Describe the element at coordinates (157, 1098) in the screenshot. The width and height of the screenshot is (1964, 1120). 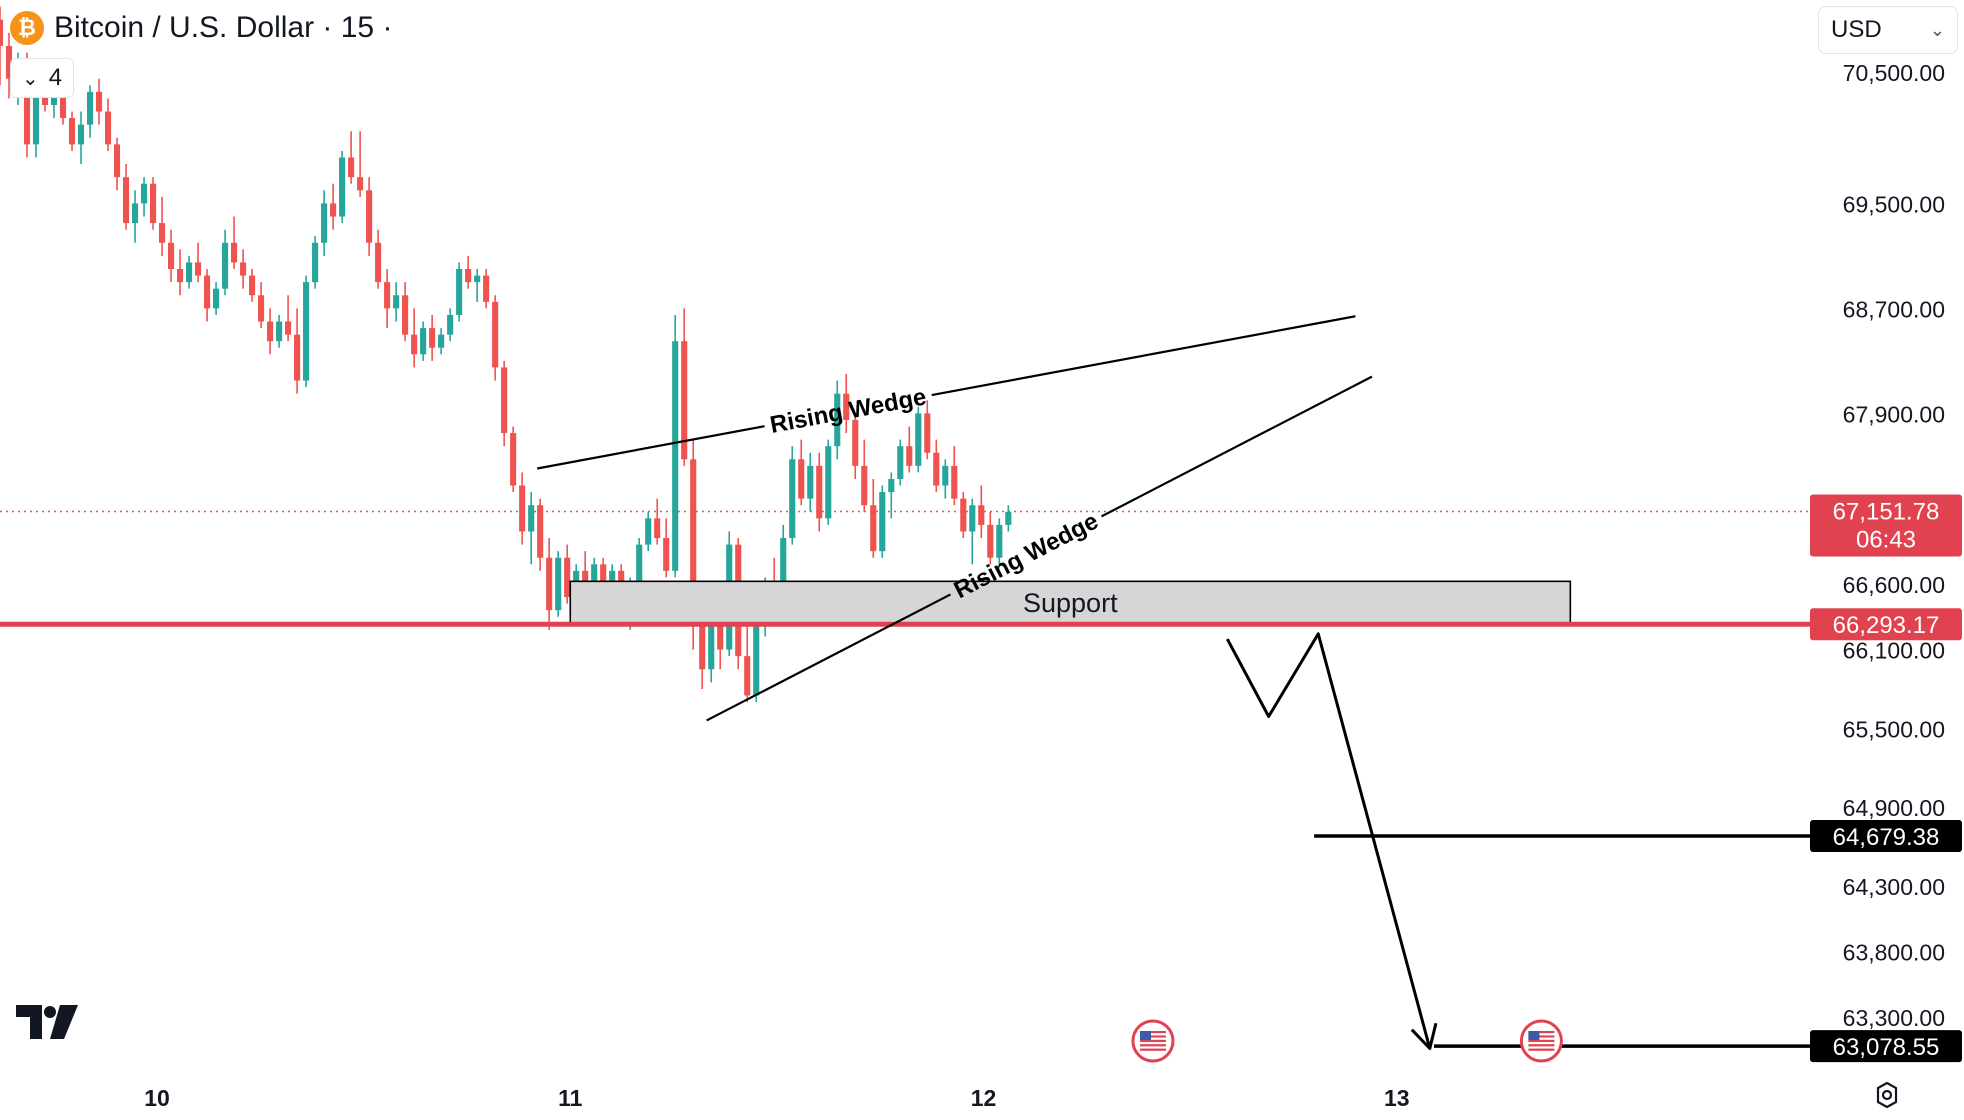
I see `x-tick-label: 10` at that location.